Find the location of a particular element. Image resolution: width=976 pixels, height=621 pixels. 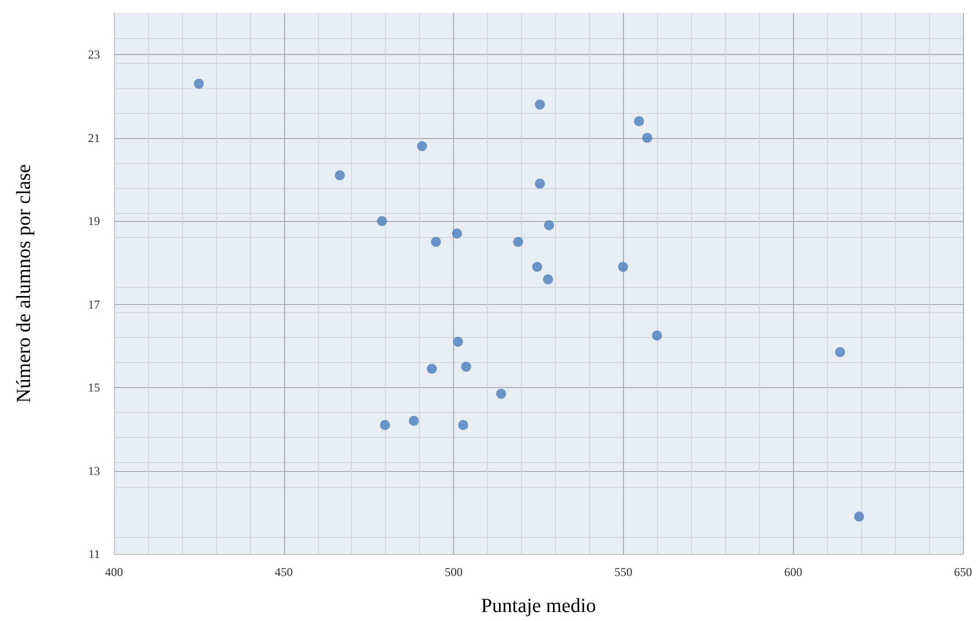

y-tick-label: 23 is located at coordinates (94, 55).